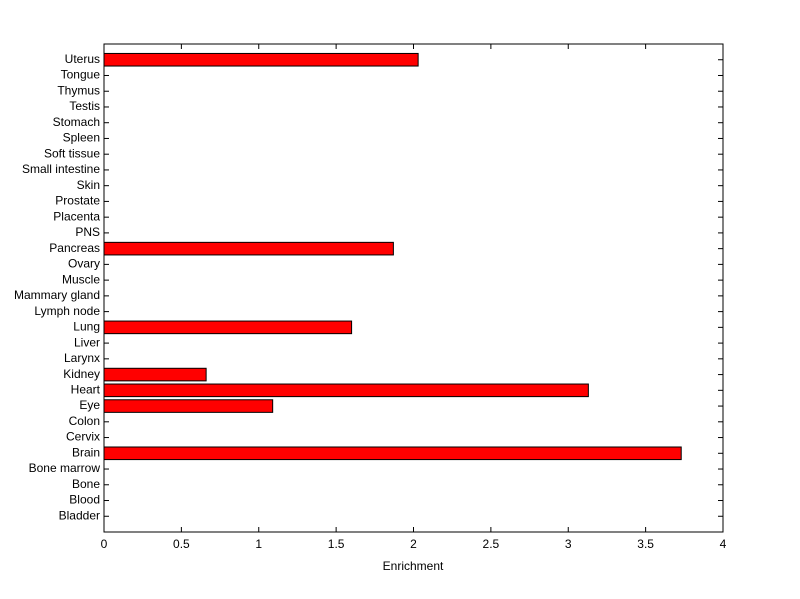  I want to click on y-tick-label: Bone marrow, so click(65, 468).